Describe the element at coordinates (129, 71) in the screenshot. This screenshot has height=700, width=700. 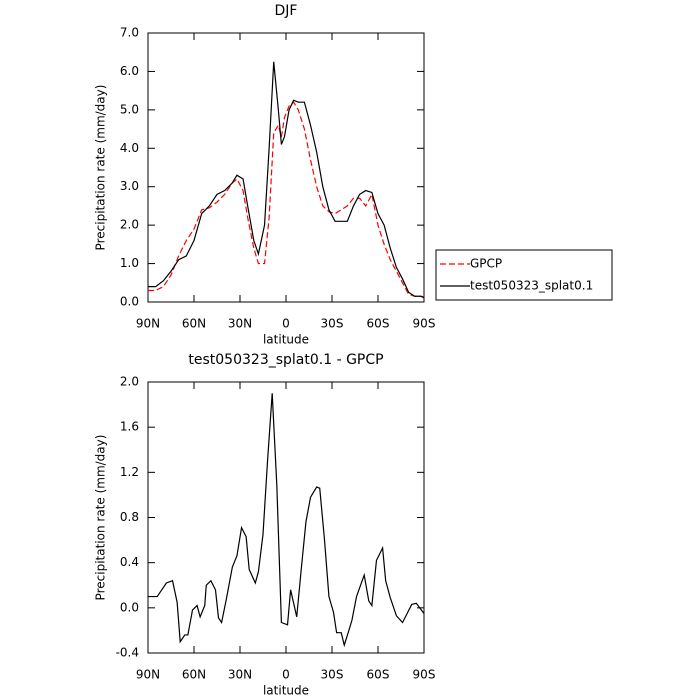
I see `y-tick-label: 6.0` at that location.